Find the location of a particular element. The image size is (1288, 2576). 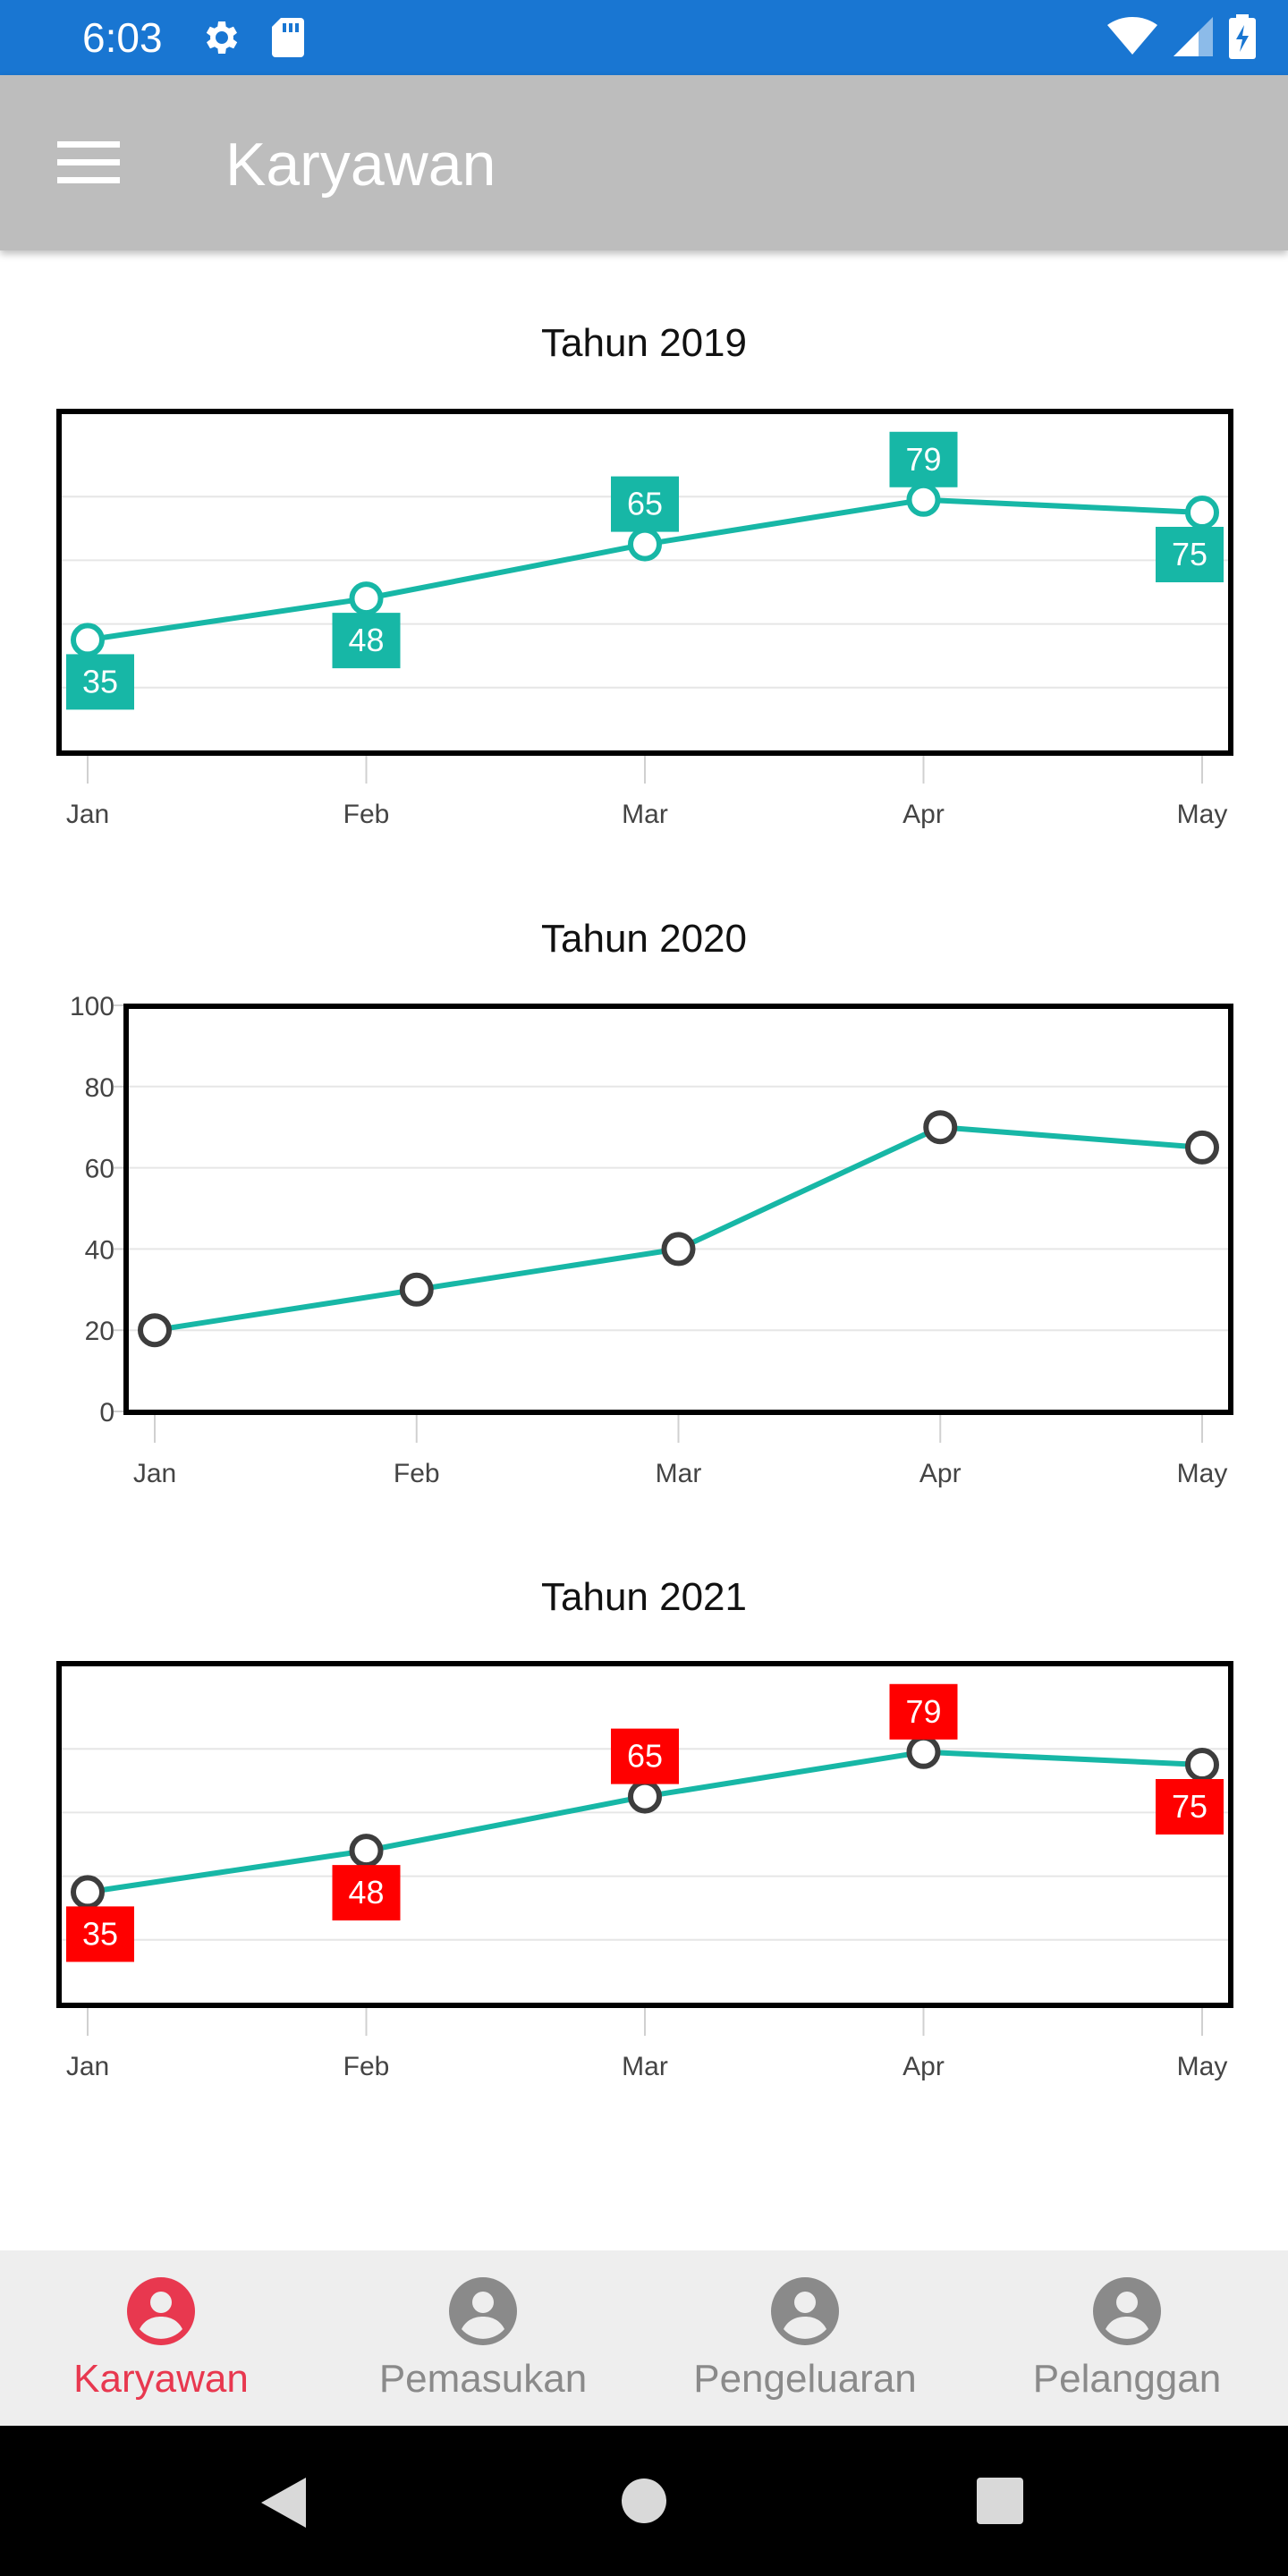

nav-label-pemasukan: Pemasukan is located at coordinates (483, 2379).